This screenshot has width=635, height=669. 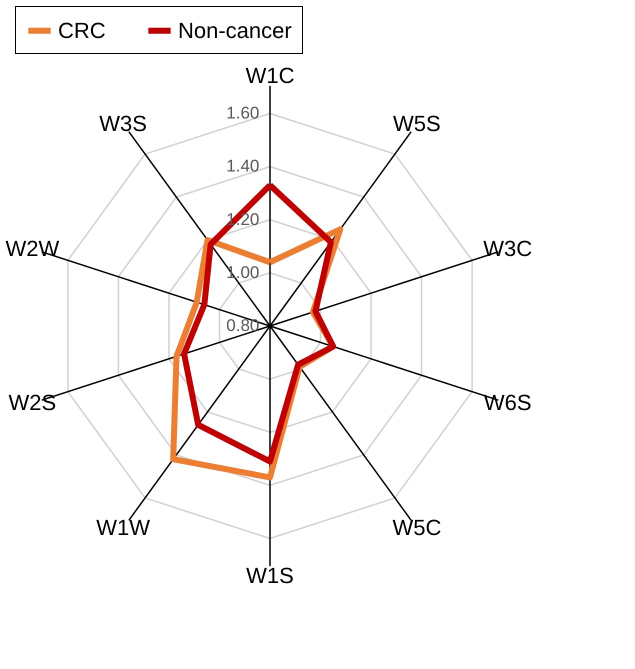 What do you see at coordinates (82, 30) in the screenshot?
I see `legend-label: CRC` at bounding box center [82, 30].